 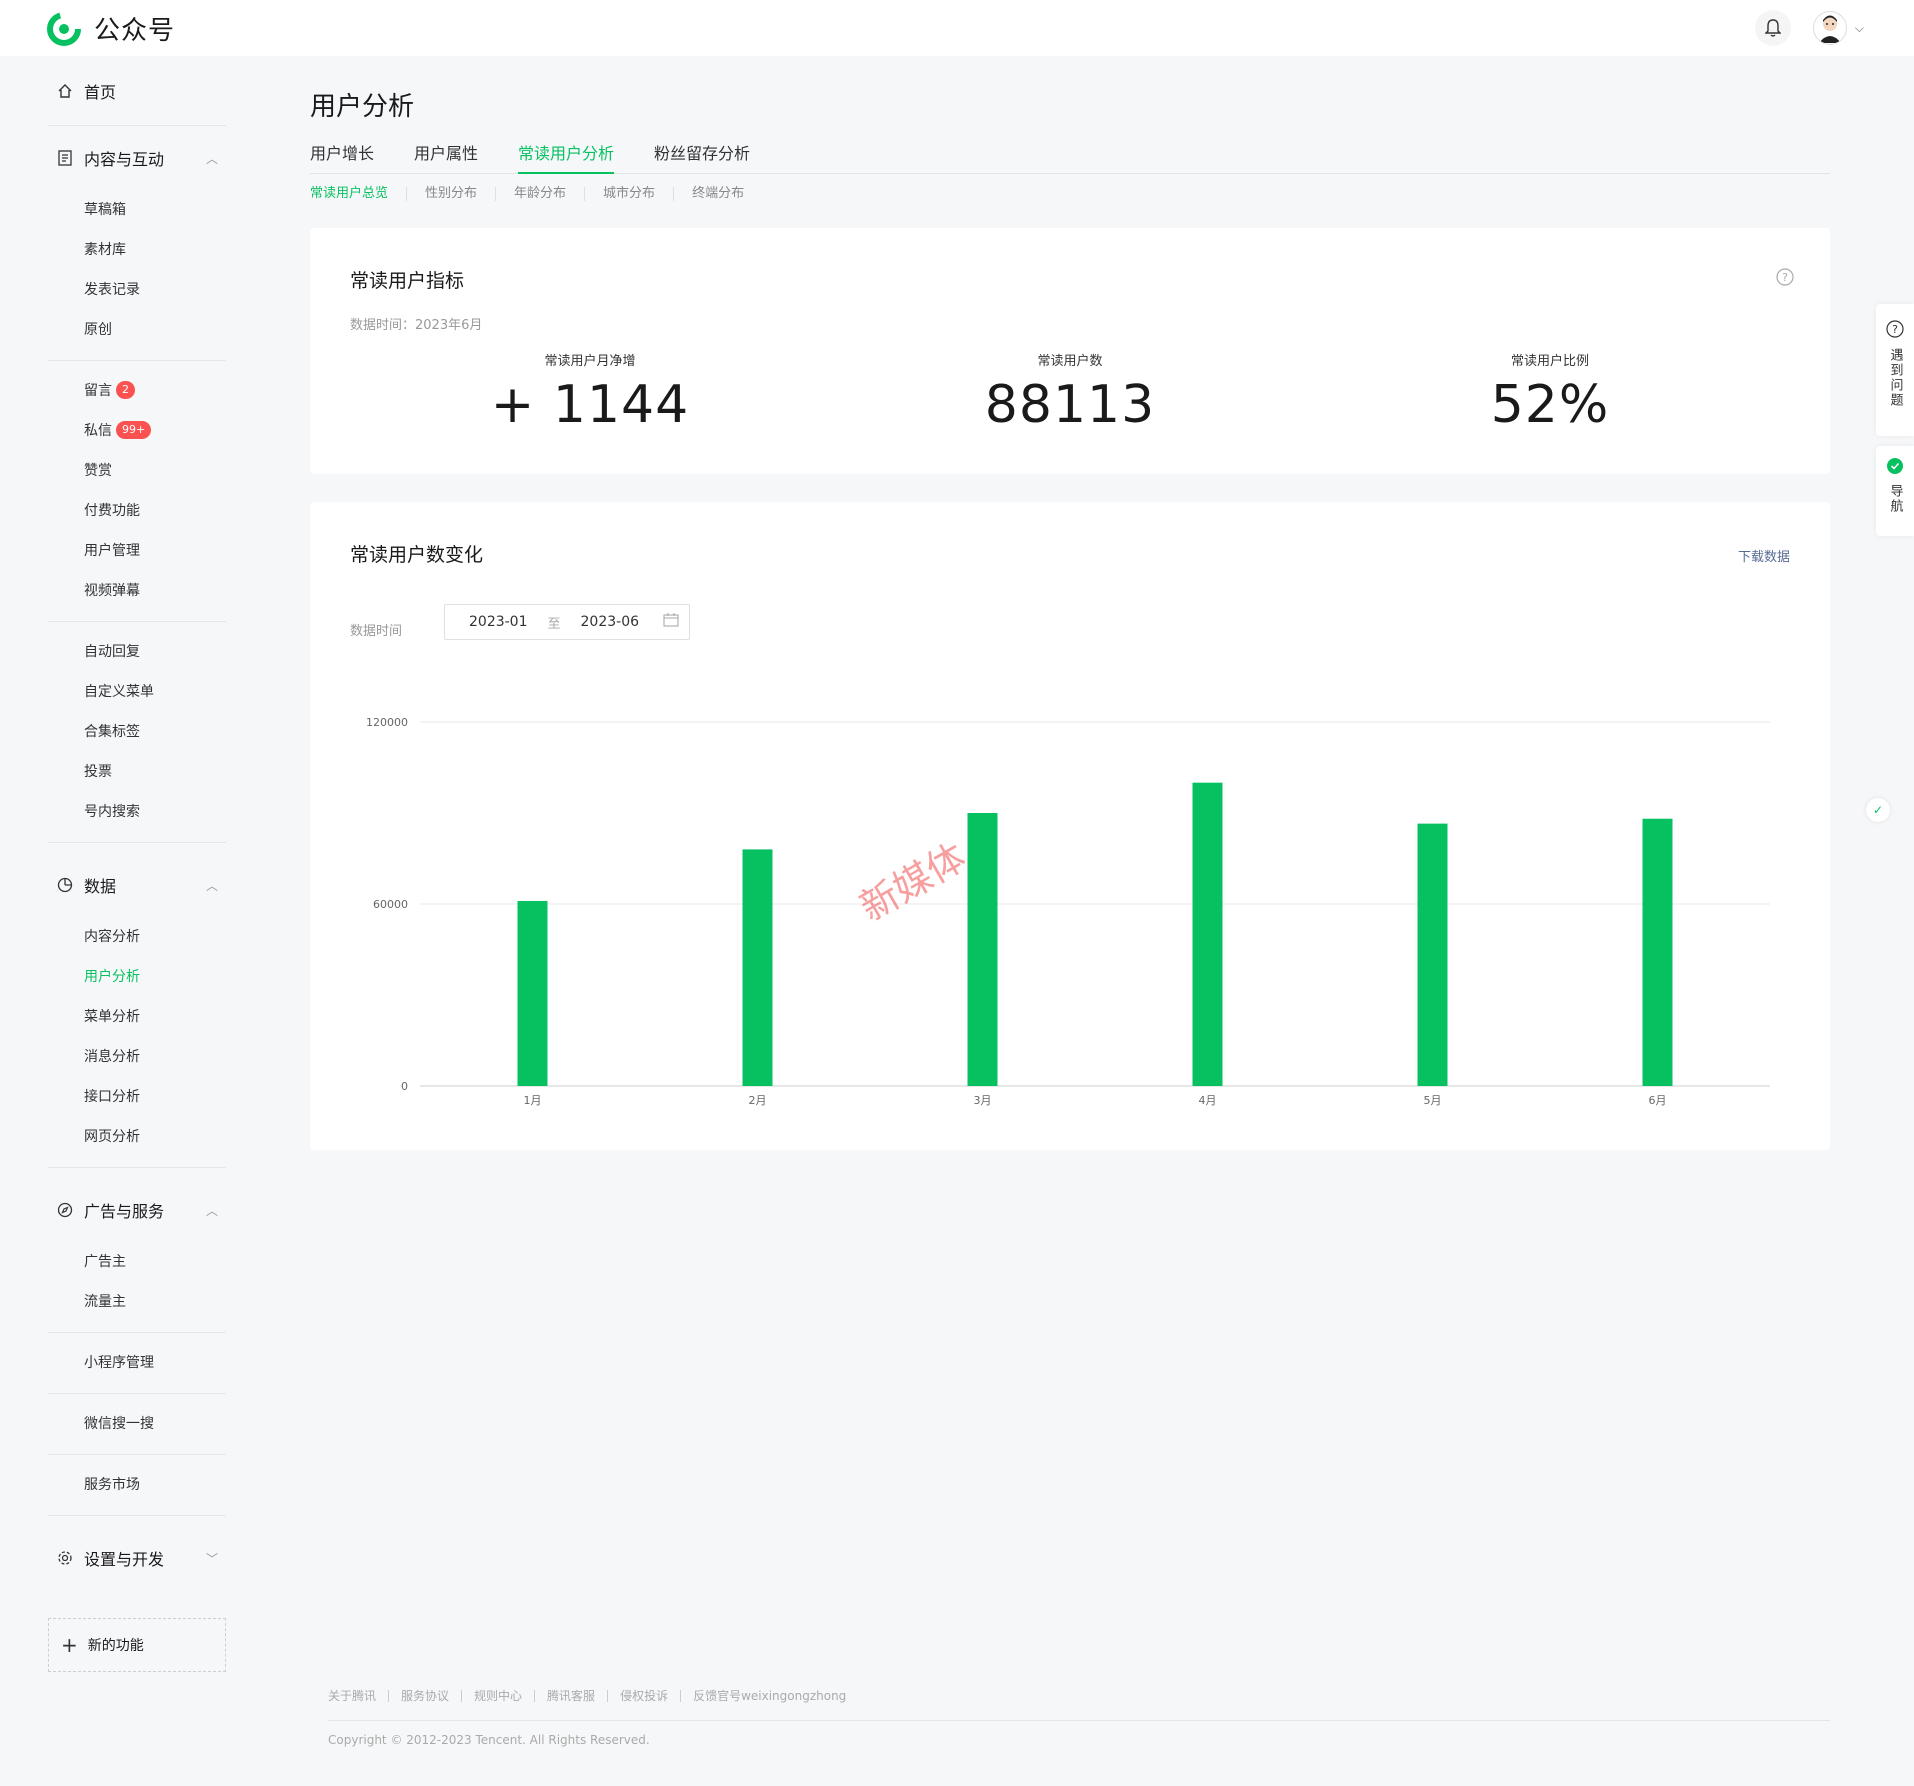 I want to click on date-from: 2023-01, so click(x=498, y=622).